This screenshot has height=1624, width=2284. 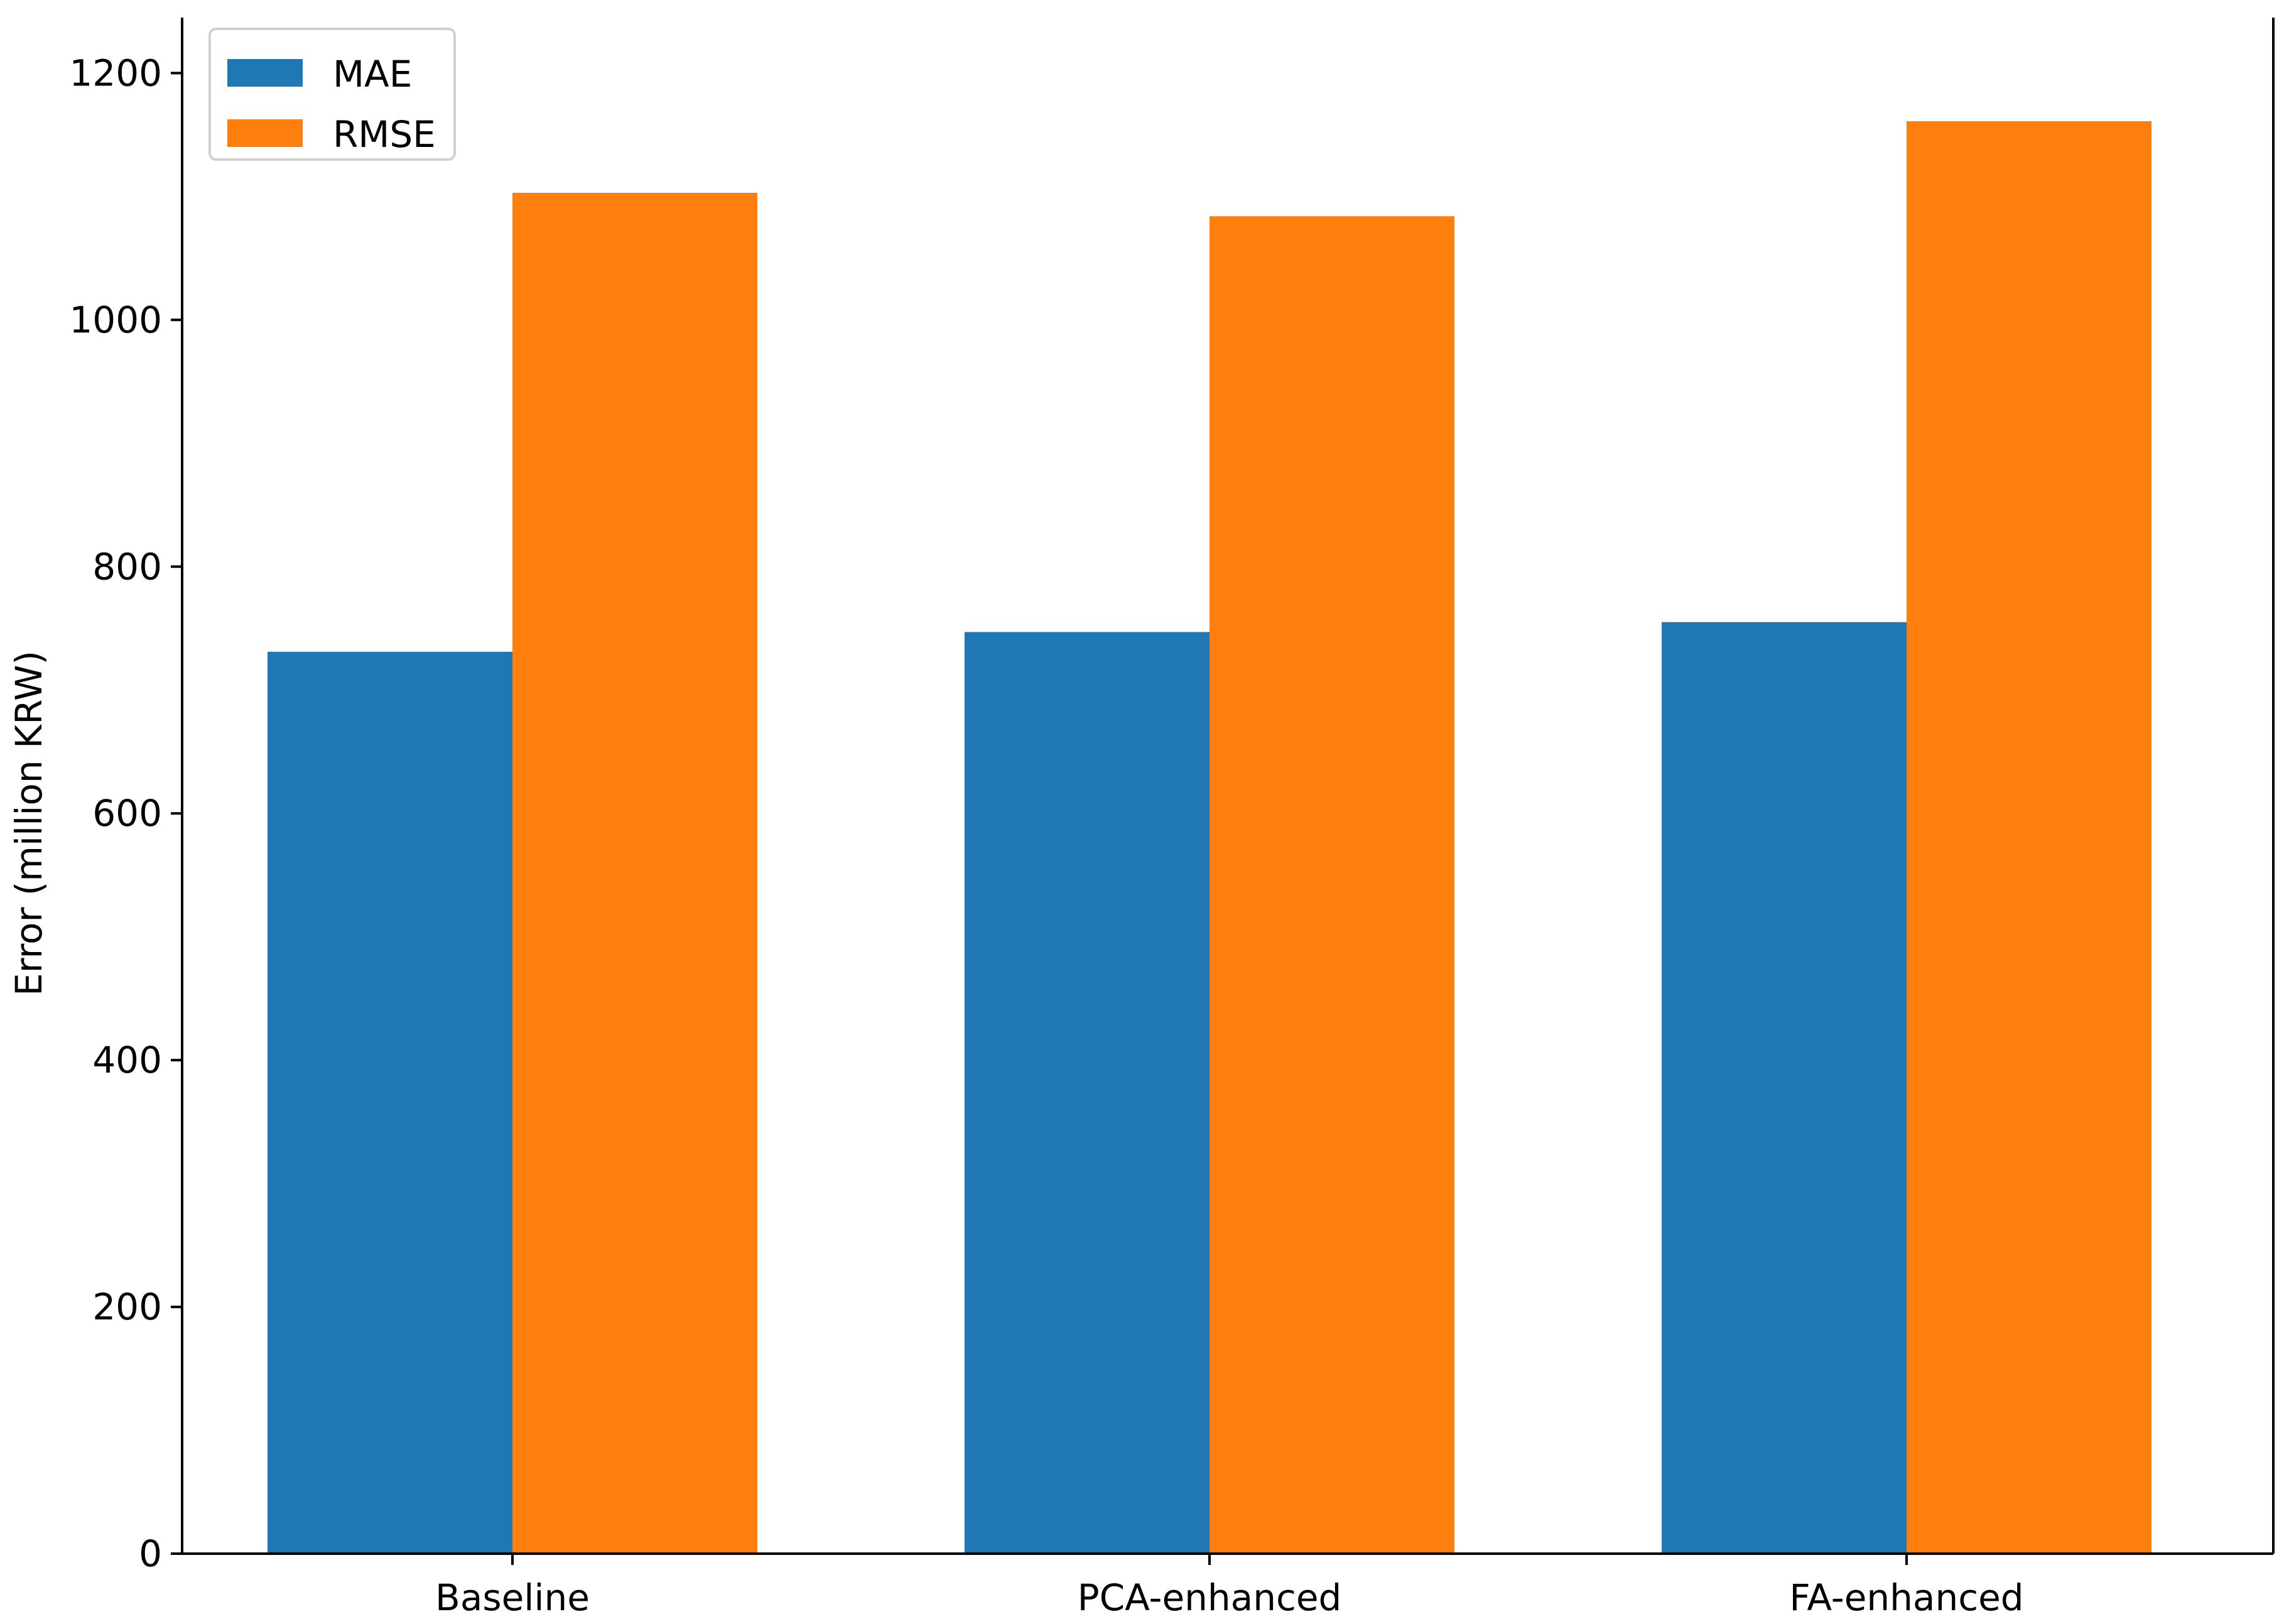 I want to click on bar-rmse-pca-enhanced, so click(x=1332, y=885).